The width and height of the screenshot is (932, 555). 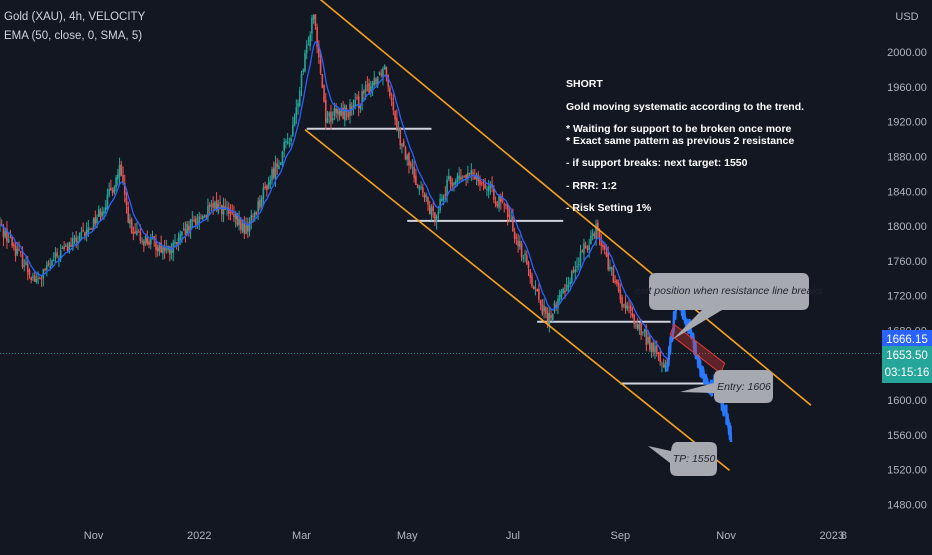 I want to click on tp-callout: TP: 1550, so click(x=682, y=459).